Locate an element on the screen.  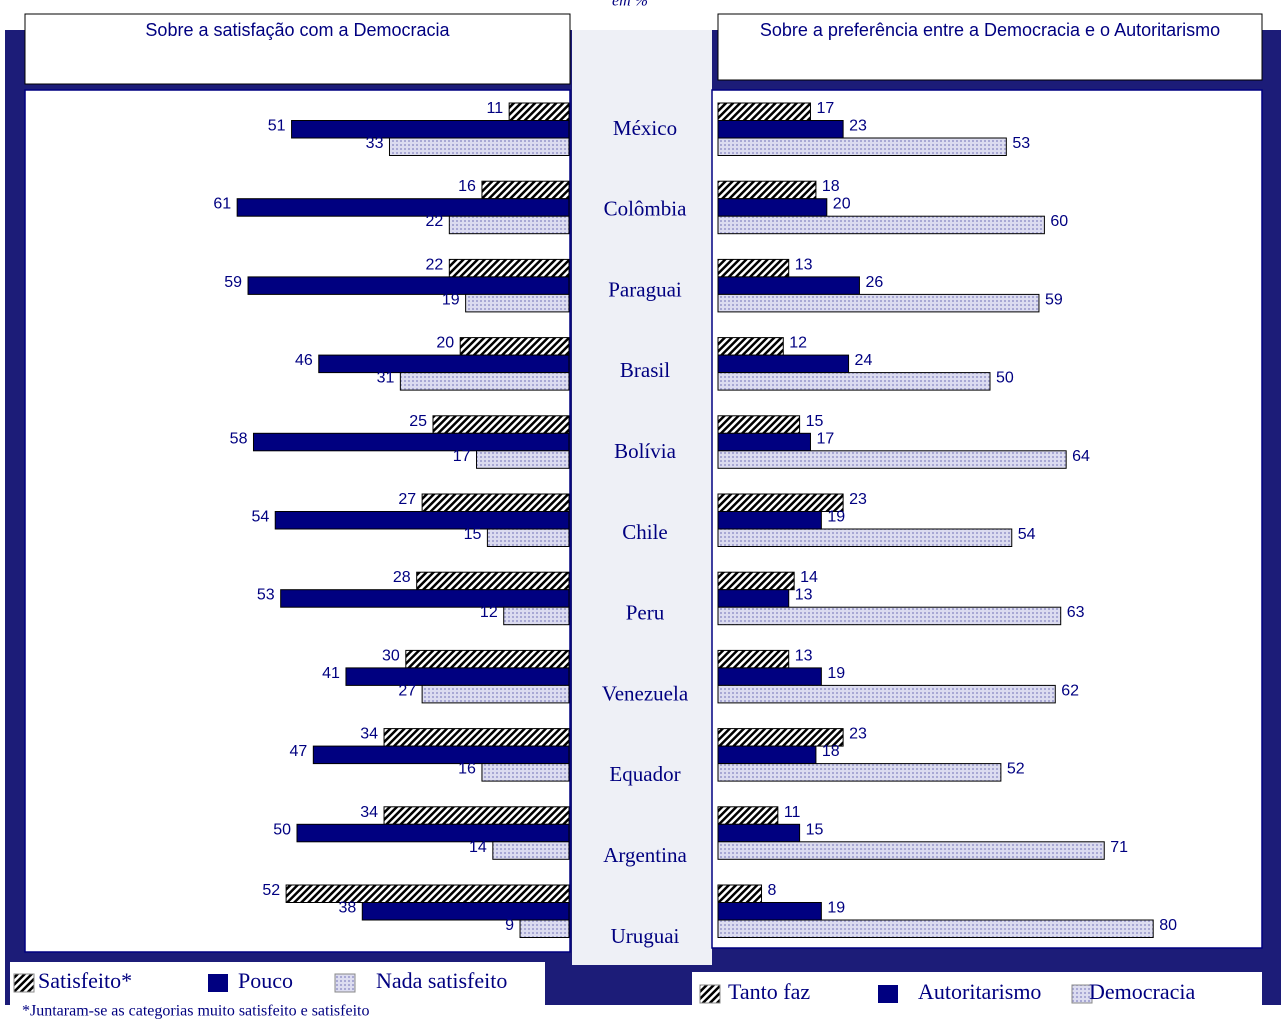
category-label: México is located at coordinates (645, 128).